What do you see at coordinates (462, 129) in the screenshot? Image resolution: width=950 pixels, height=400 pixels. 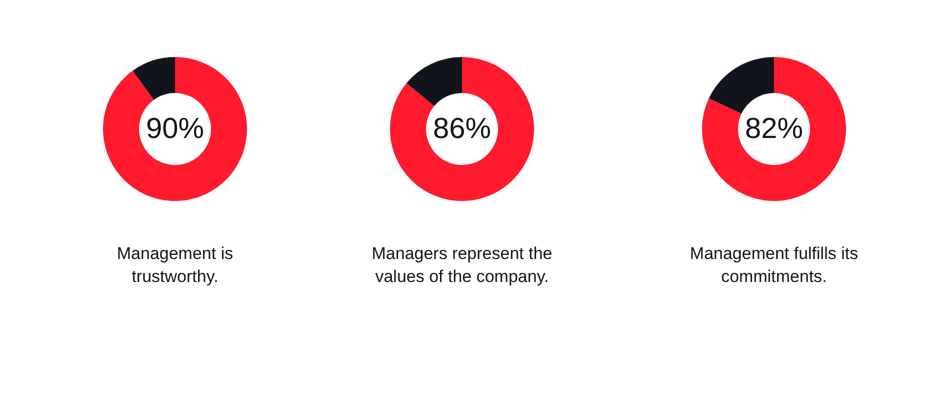 I see `data-label: 86%` at bounding box center [462, 129].